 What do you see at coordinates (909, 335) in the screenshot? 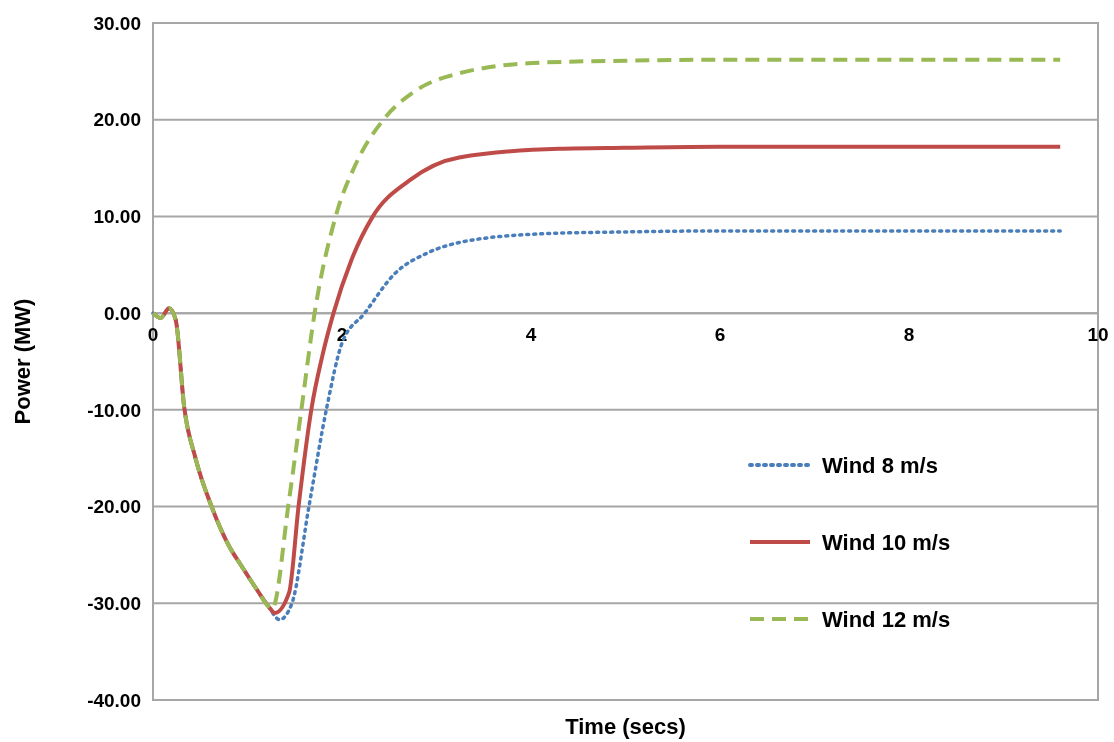
I see `x-tick-label: 8` at bounding box center [909, 335].